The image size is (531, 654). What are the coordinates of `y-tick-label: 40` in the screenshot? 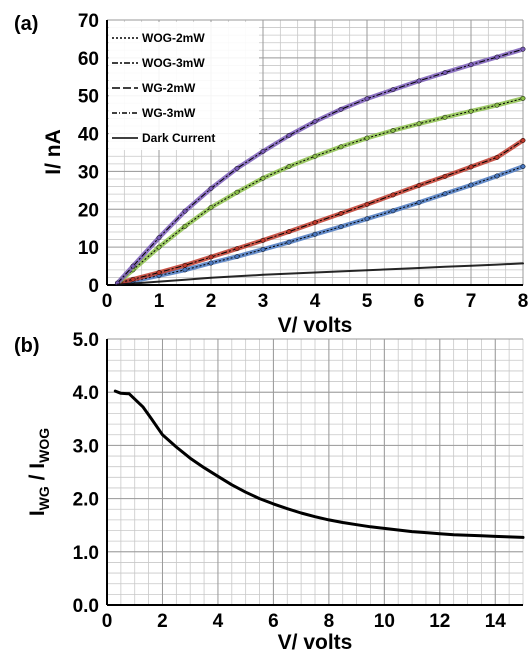 It's located at (88, 135).